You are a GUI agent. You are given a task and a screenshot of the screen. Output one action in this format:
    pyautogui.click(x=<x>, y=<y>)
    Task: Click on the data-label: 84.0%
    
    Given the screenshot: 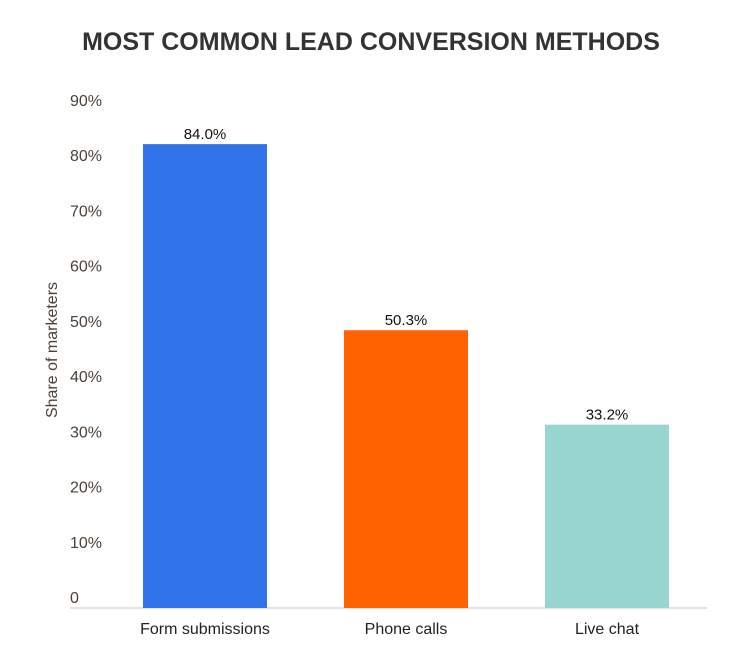 What is the action you would take?
    pyautogui.click(x=205, y=134)
    